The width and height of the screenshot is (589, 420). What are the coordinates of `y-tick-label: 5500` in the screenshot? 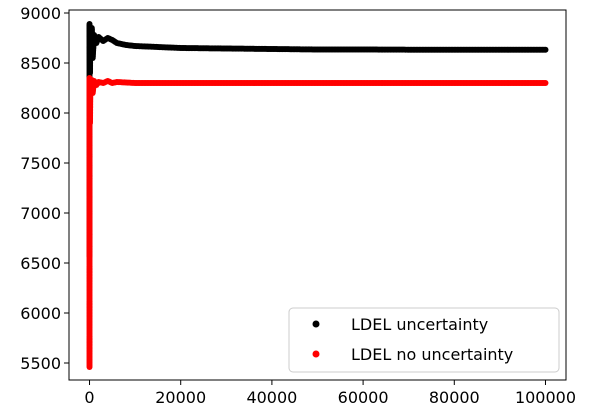 It's located at (40, 363).